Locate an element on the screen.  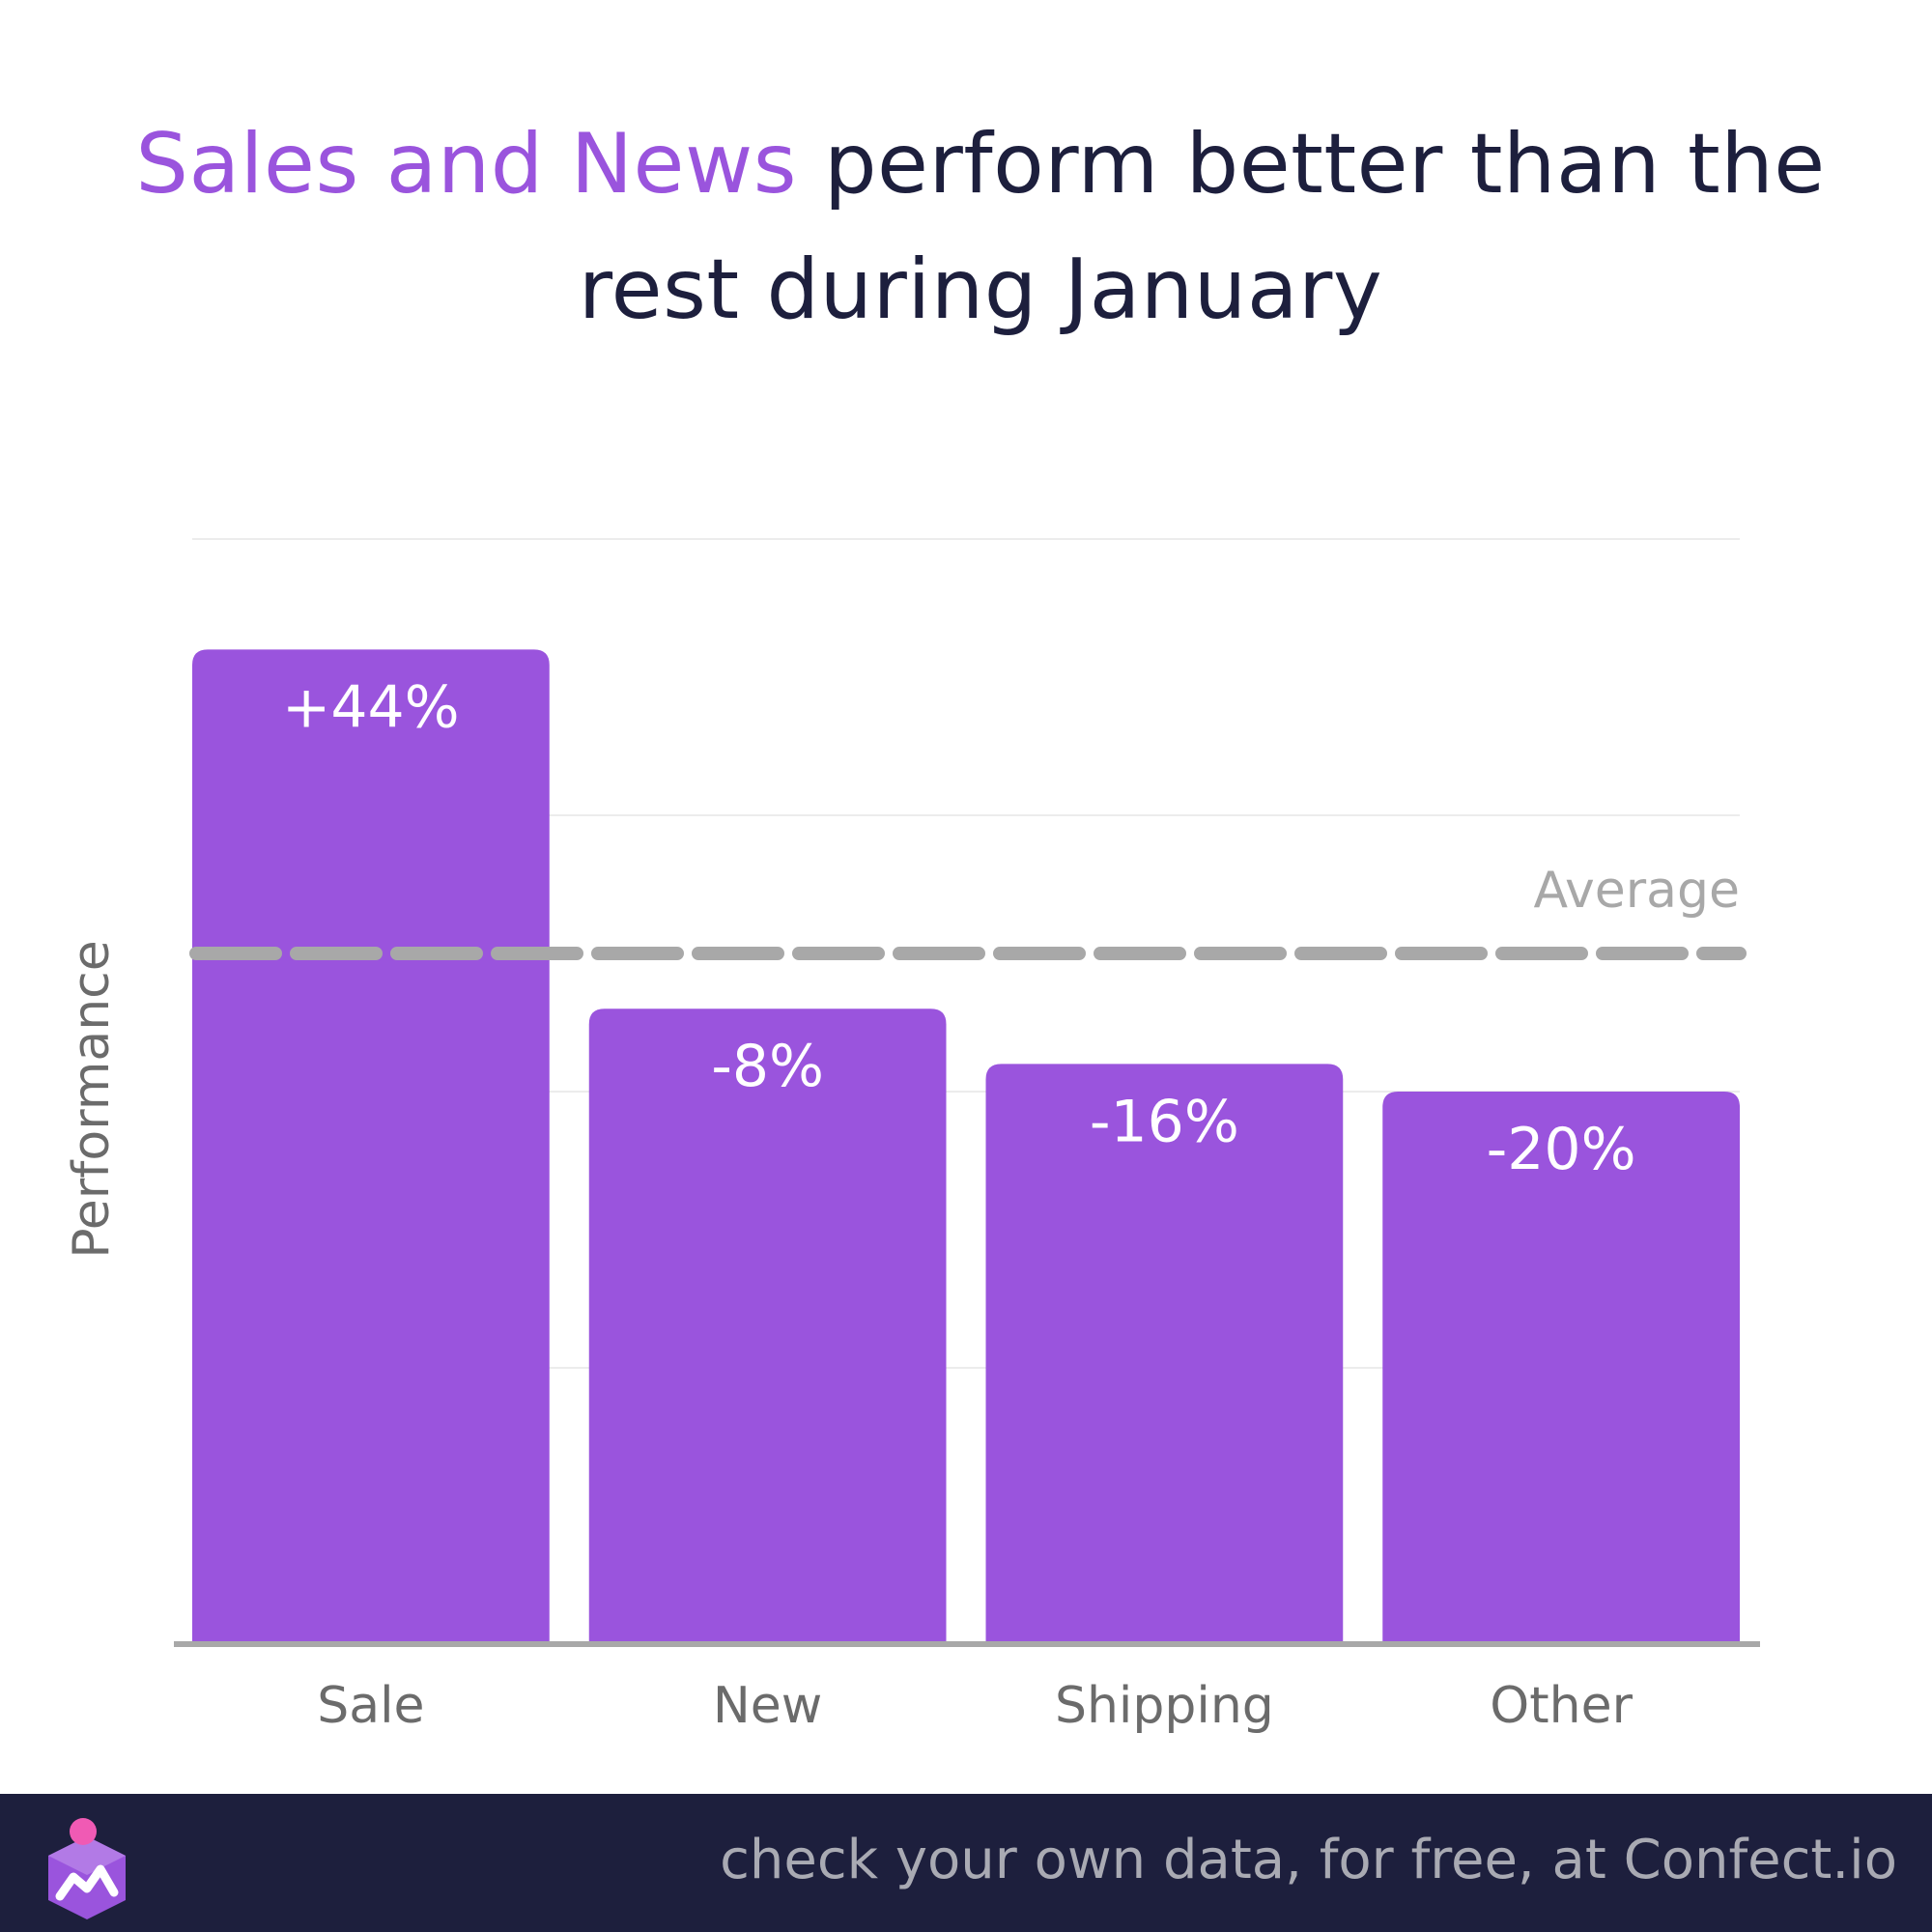
data-label-other: -20% is located at coordinates (1561, 1149).